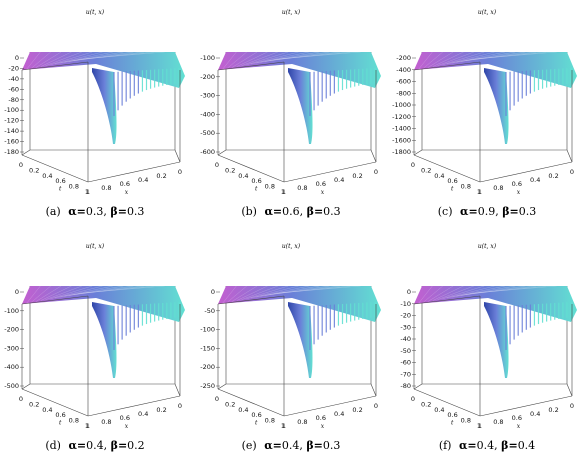 This screenshot has width=583, height=466. Describe the element at coordinates (207, 152) in the screenshot. I see `z-tick-label: -600` at that location.